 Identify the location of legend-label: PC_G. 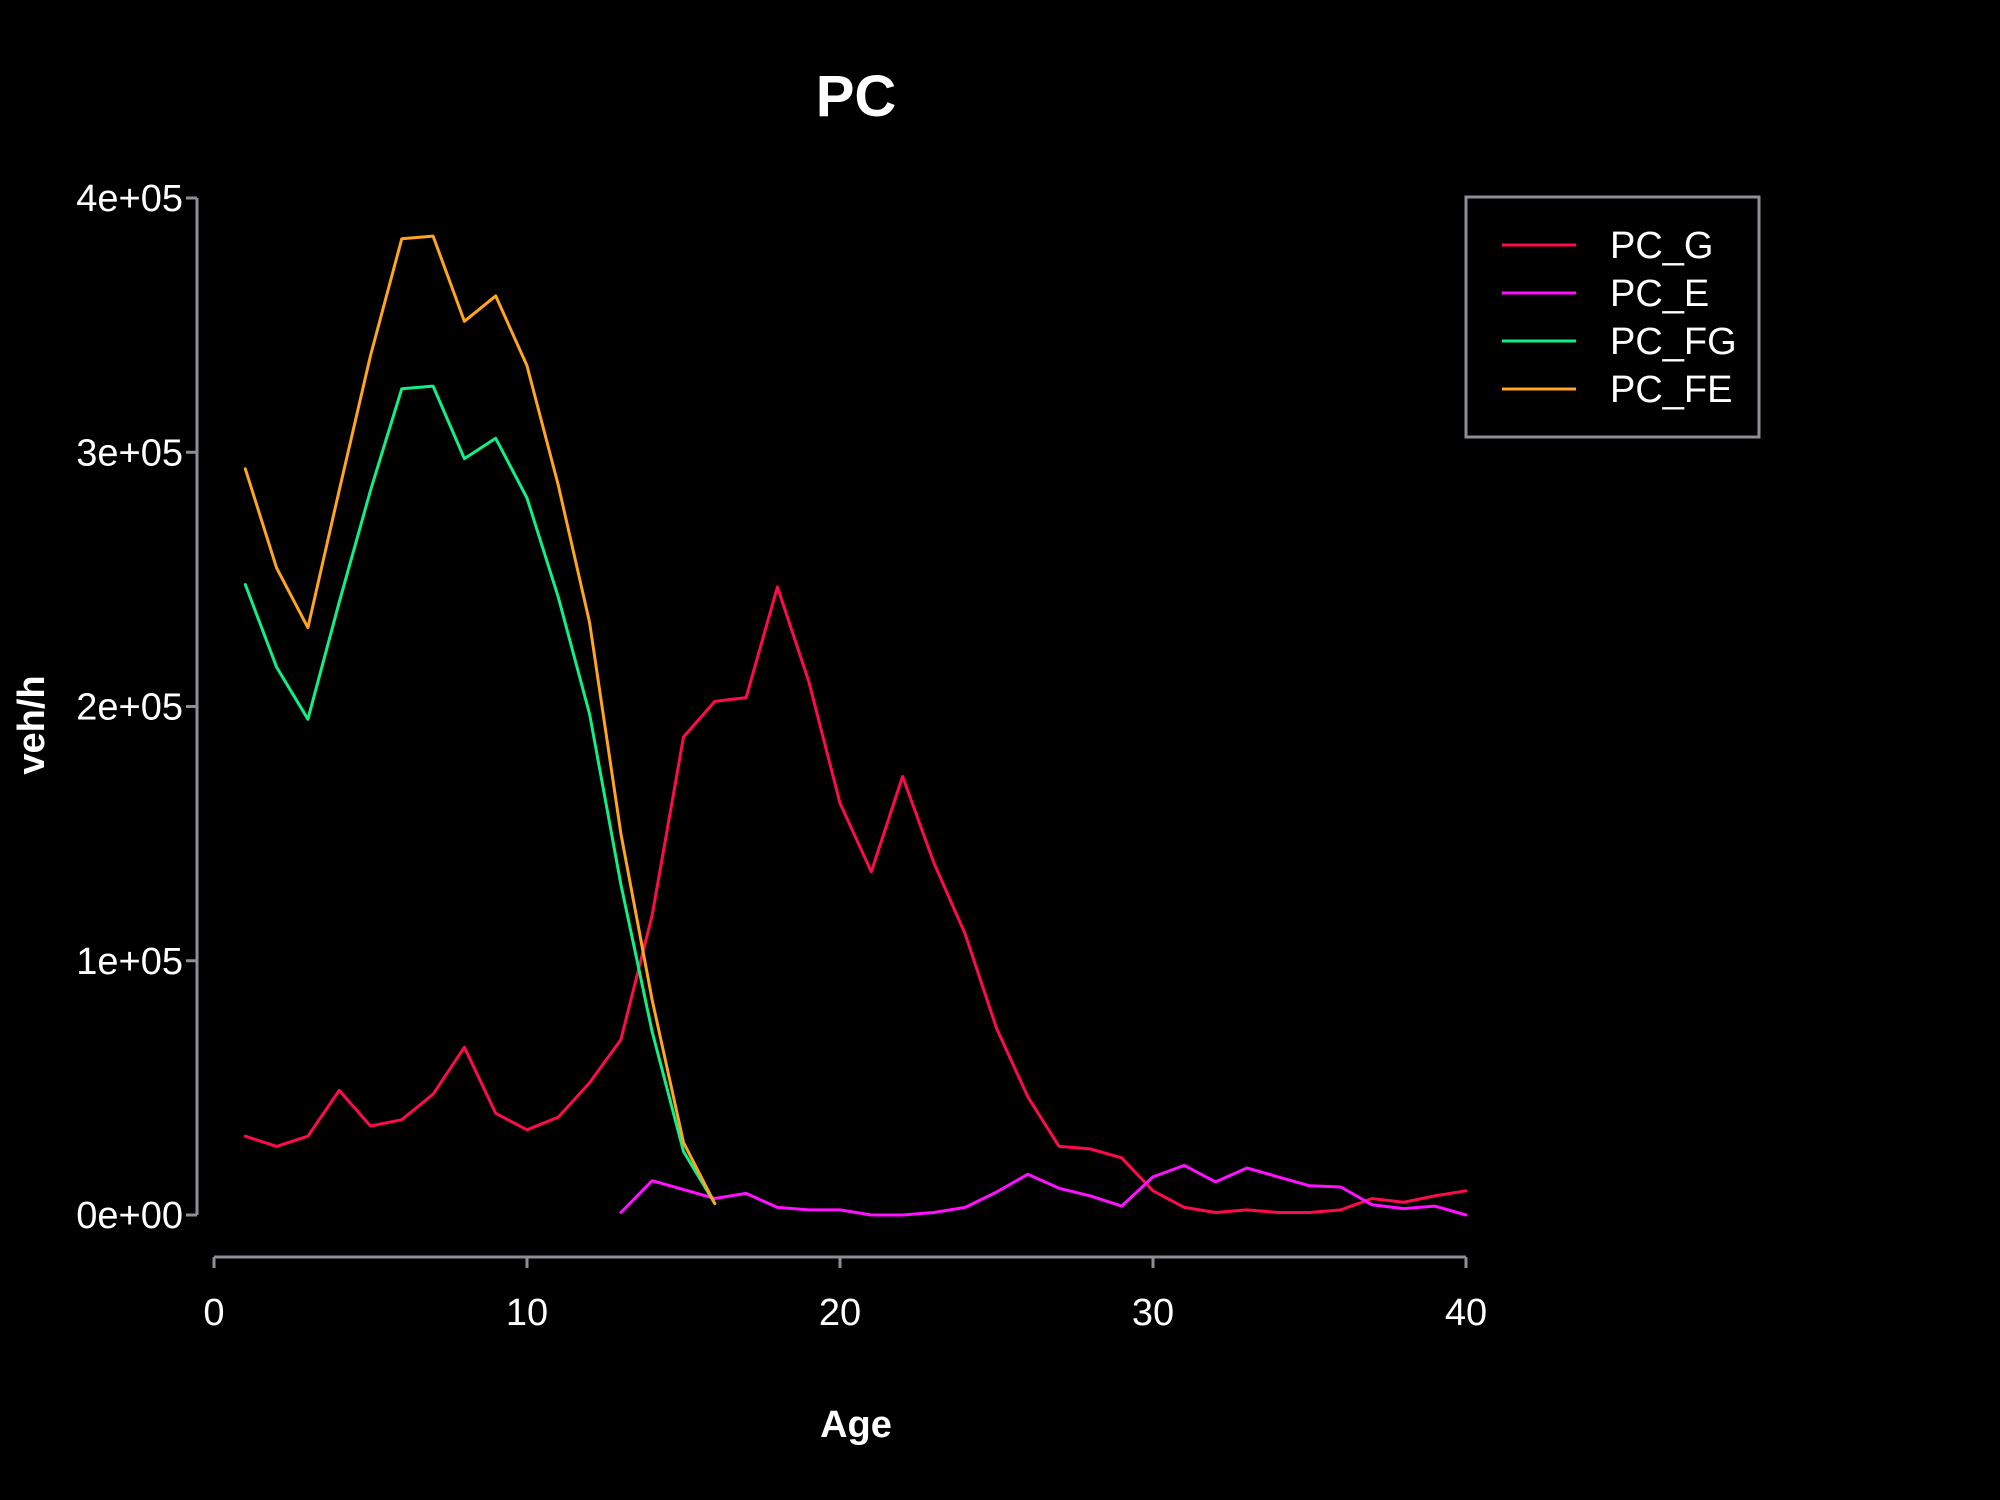
(1661, 246).